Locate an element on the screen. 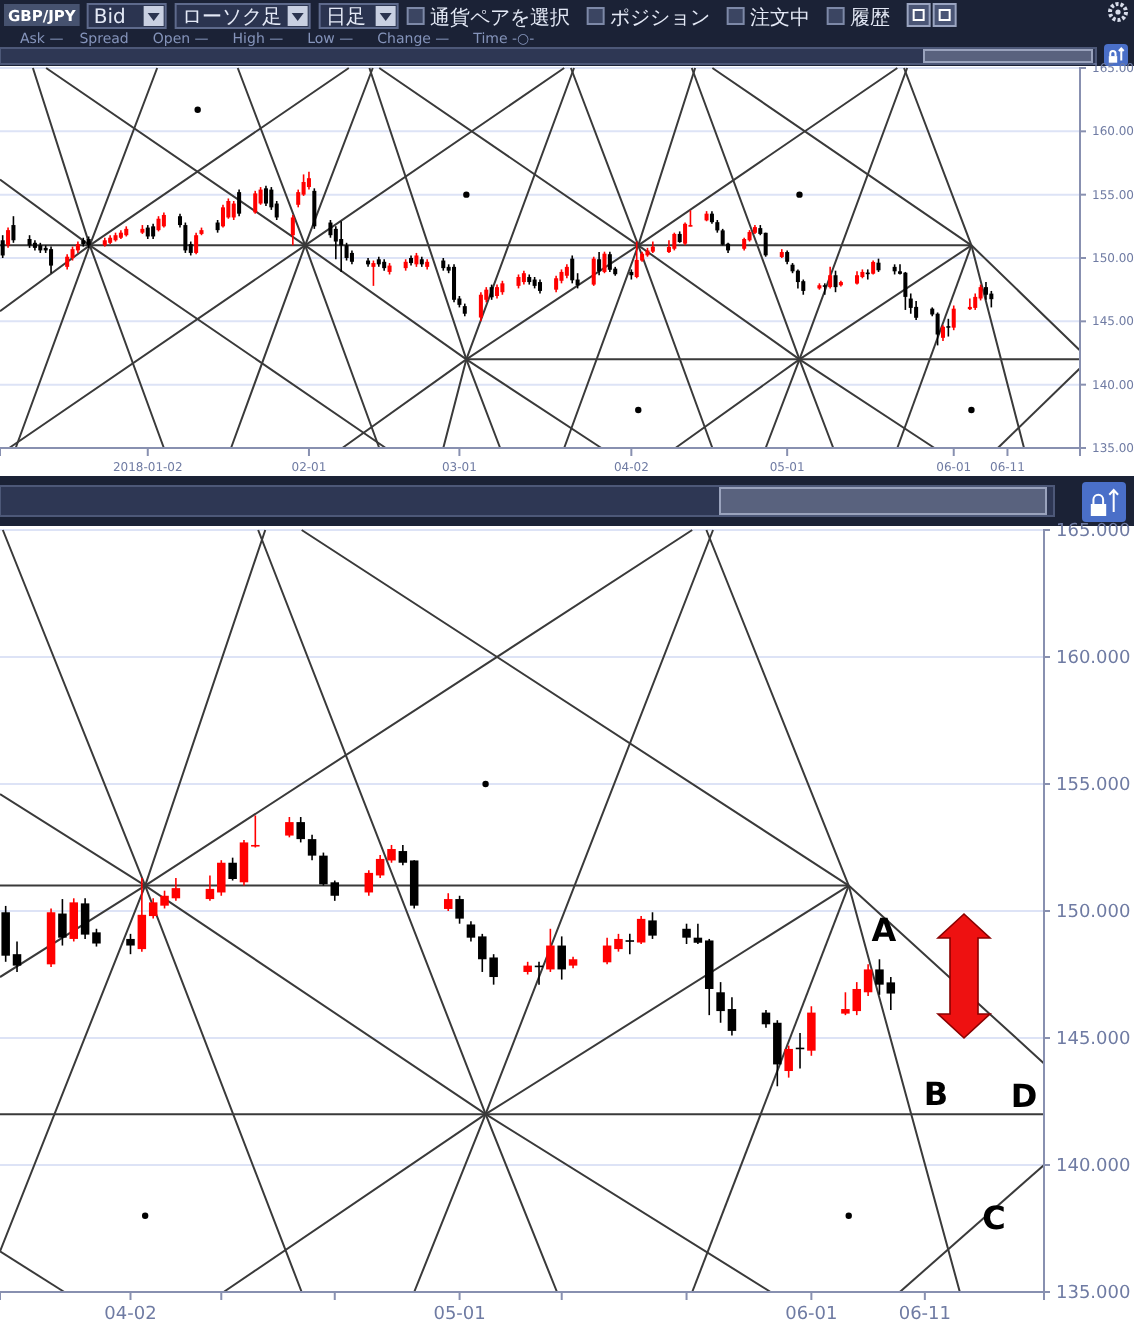 The height and width of the screenshot is (1330, 1134). x-tick-label: 05-01 is located at coordinates (459, 1314).